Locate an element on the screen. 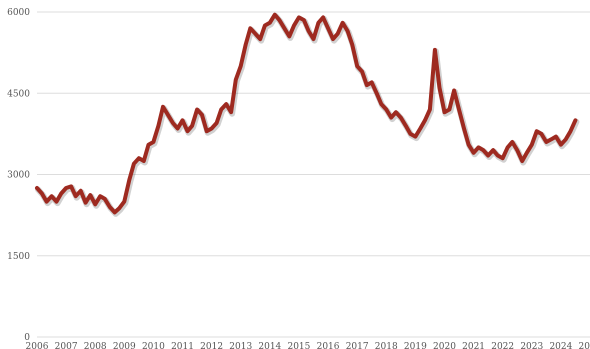  x-tick-label: 2020 is located at coordinates (444, 345).